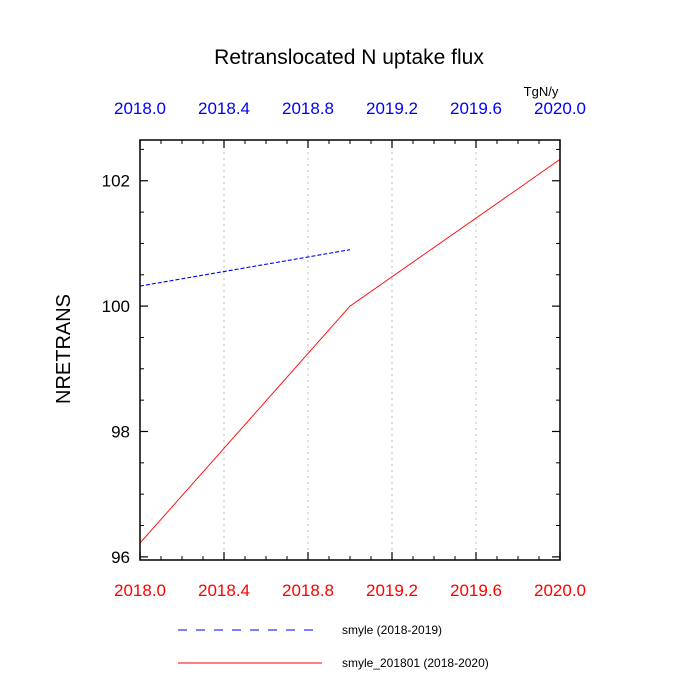 Image resolution: width=700 pixels, height=700 pixels. Describe the element at coordinates (116, 181) in the screenshot. I see `y-tick-label: 102` at that location.